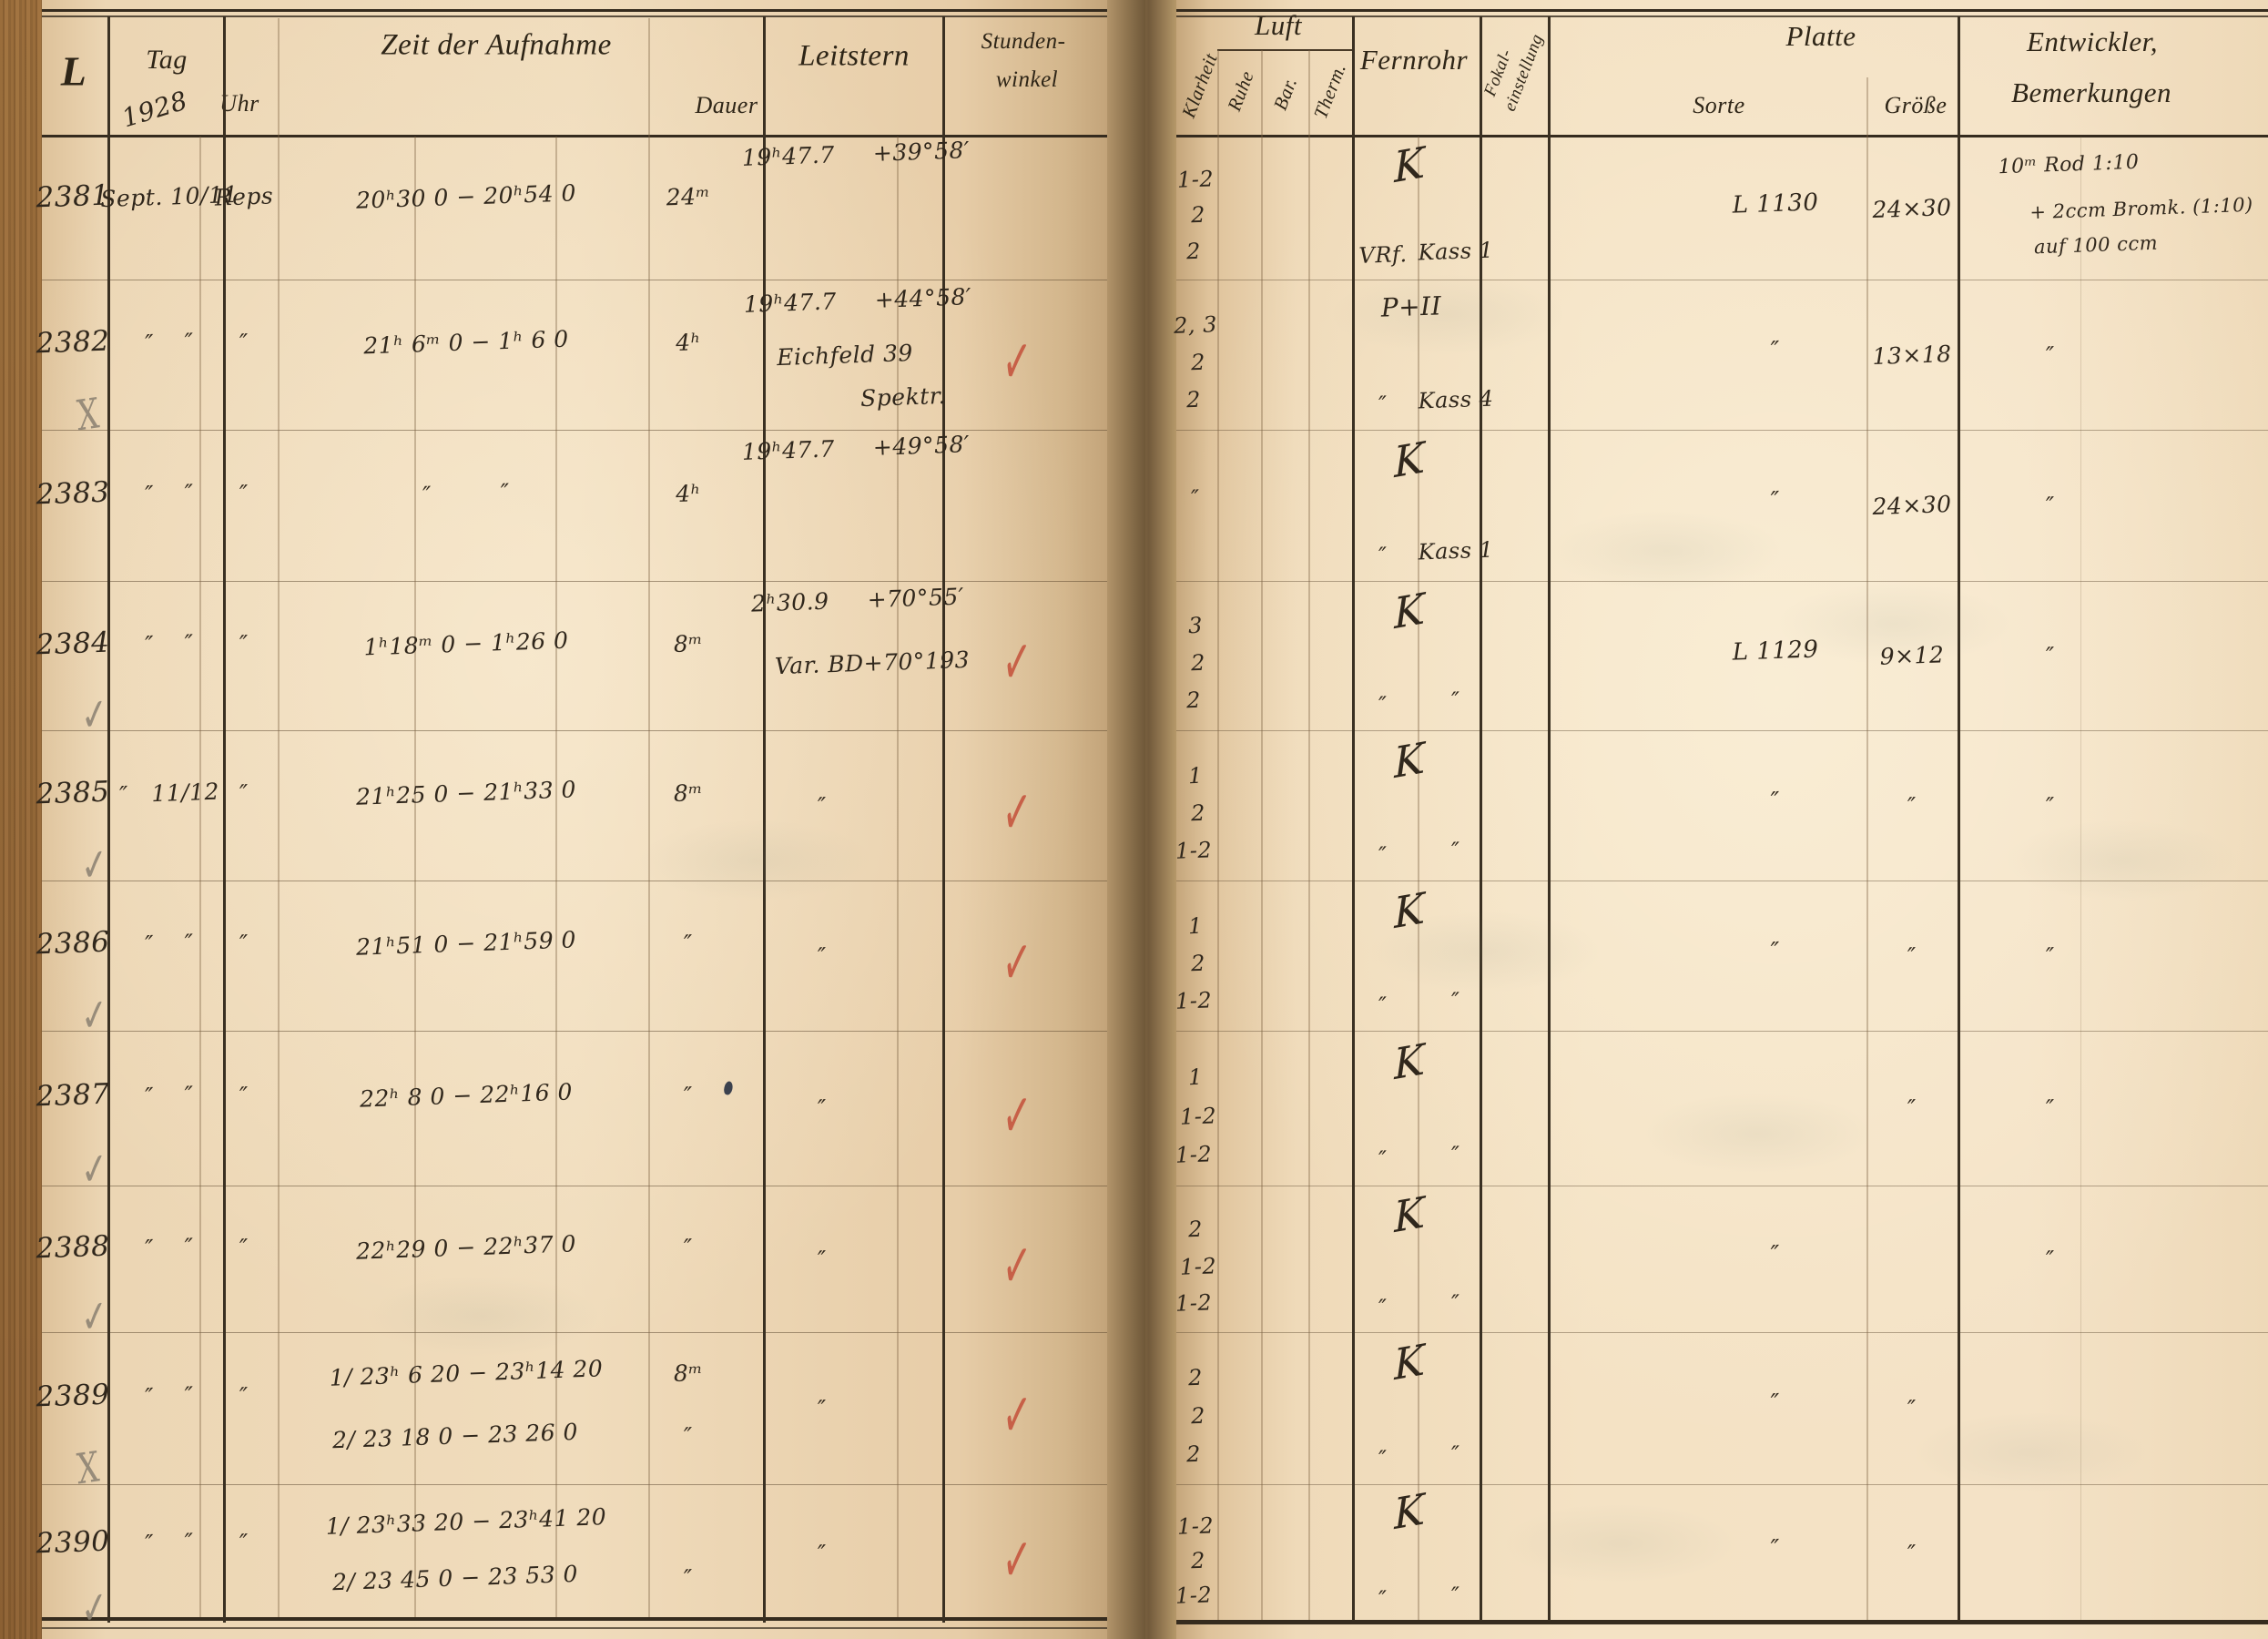 Image resolution: width=2268 pixels, height=1639 pixels. Describe the element at coordinates (1278, 25) in the screenshot. I see `header-luft: Luft` at that location.